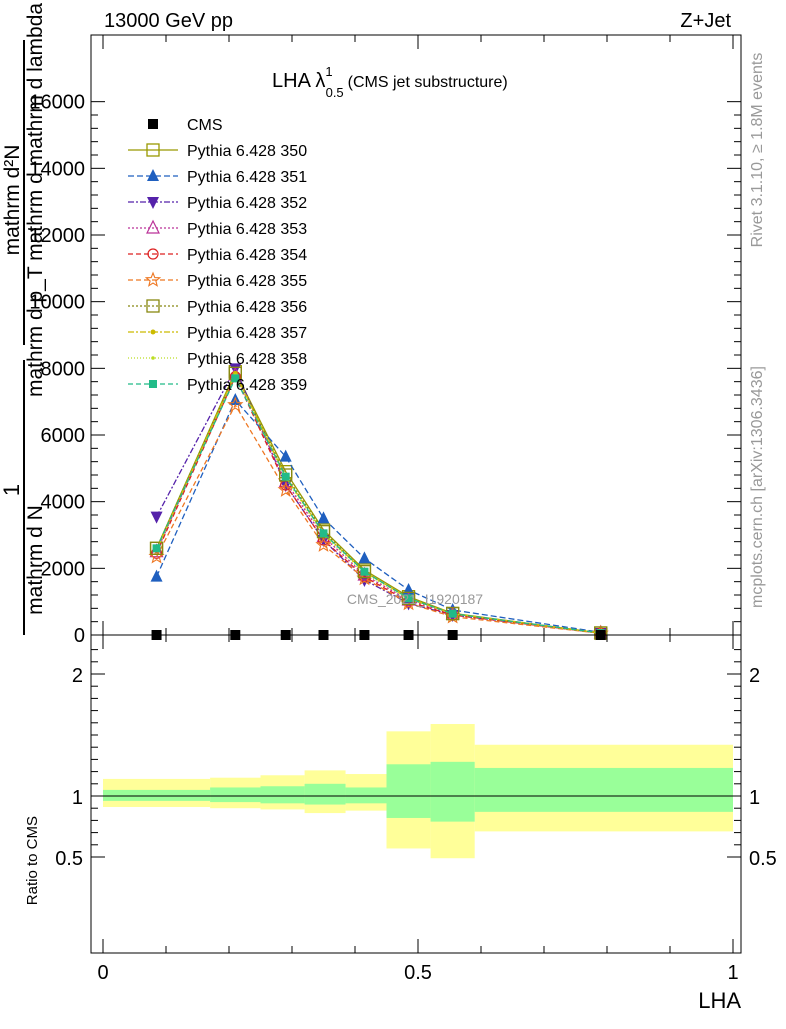  What do you see at coordinates (57, 169) in the screenshot?
I see `main-ytick-label: 14000` at bounding box center [57, 169].